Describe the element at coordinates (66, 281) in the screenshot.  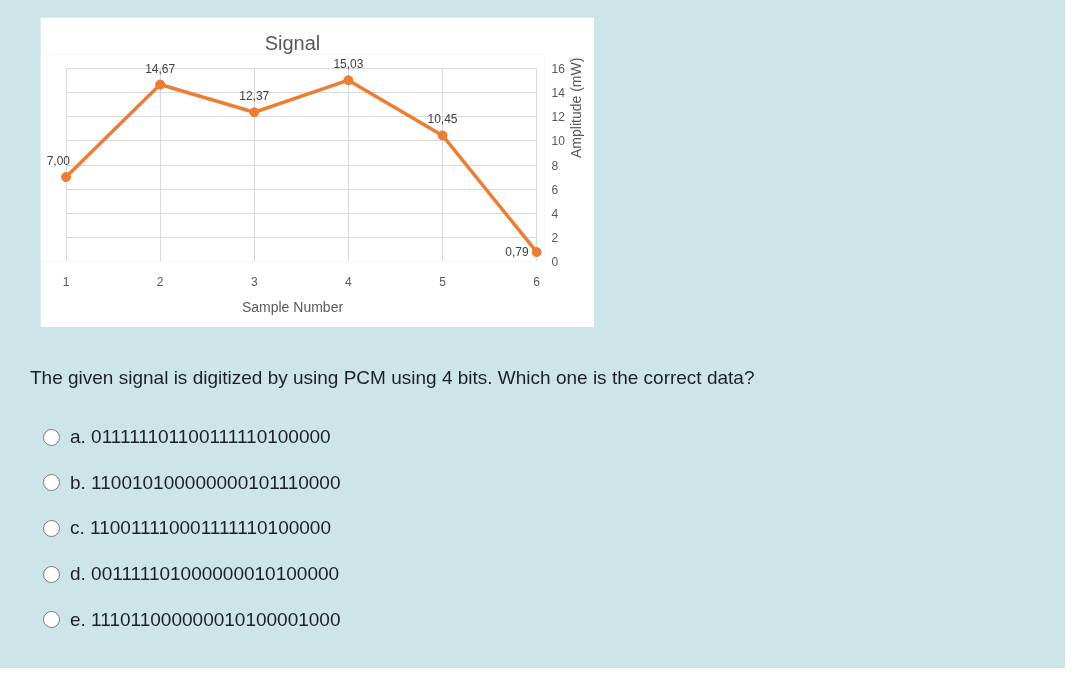
I see `x-tick-label: 1` at that location.